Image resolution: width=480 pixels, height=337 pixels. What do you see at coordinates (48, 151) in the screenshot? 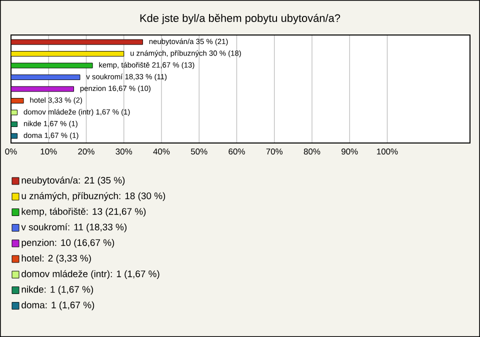
I see `x-tick-label: 10%` at bounding box center [48, 151].